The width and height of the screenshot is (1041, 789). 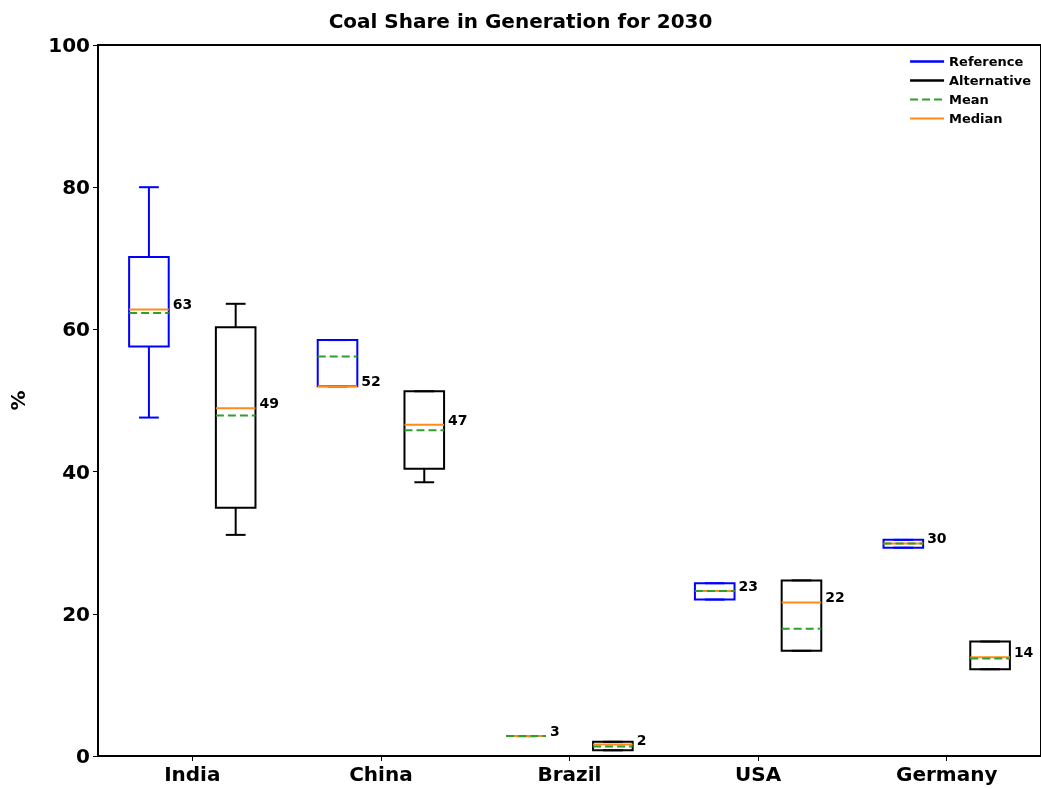 I want to click on text: 23, so click(x=748, y=586).